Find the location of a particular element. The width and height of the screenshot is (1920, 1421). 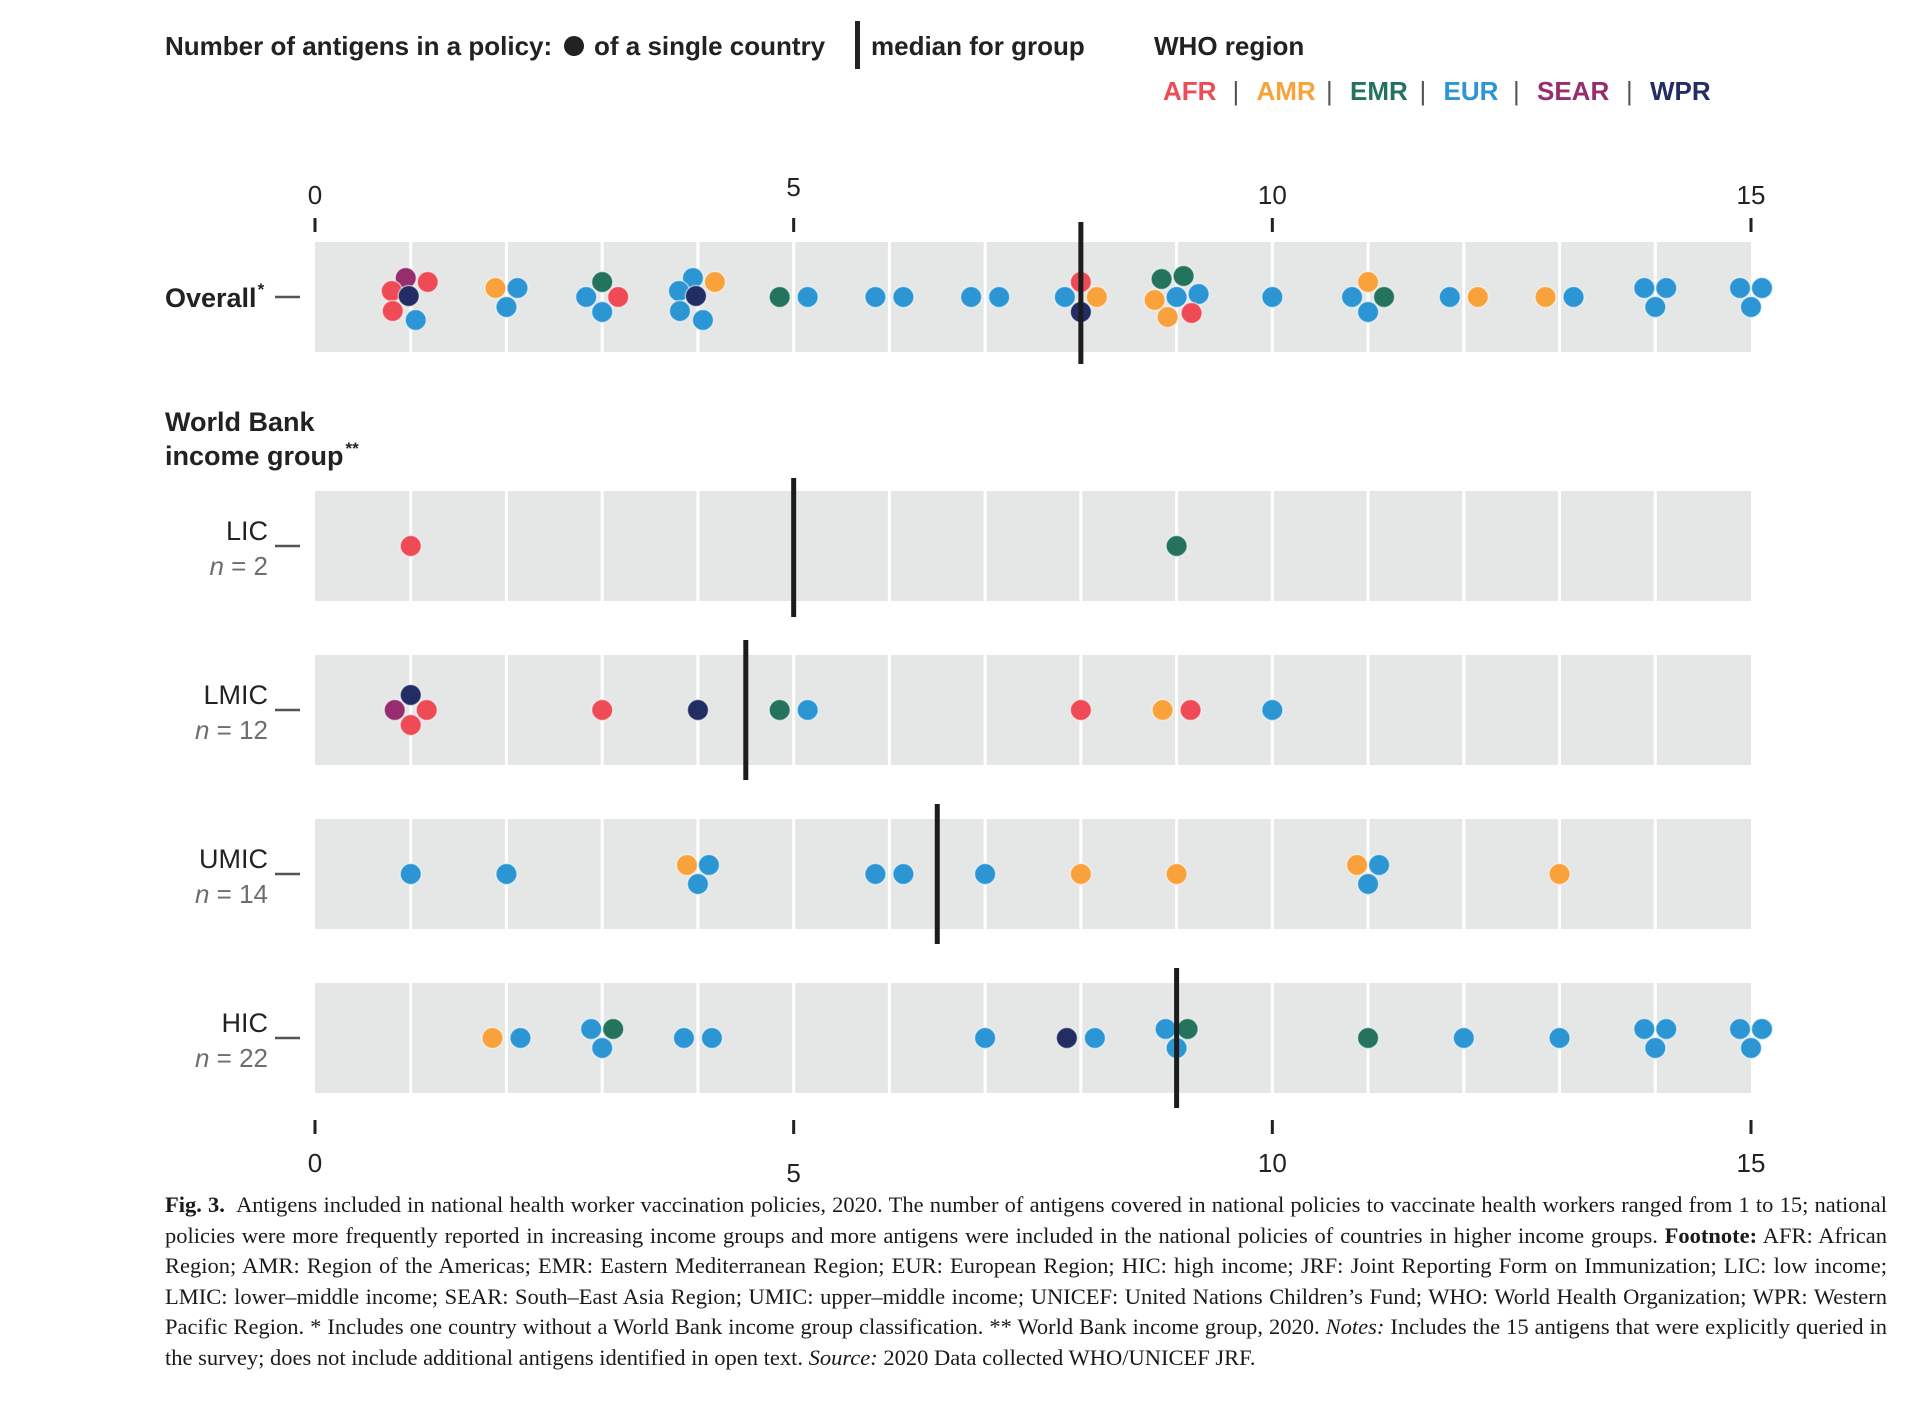

top-axis-tick-label: 0 is located at coordinates (315, 195).